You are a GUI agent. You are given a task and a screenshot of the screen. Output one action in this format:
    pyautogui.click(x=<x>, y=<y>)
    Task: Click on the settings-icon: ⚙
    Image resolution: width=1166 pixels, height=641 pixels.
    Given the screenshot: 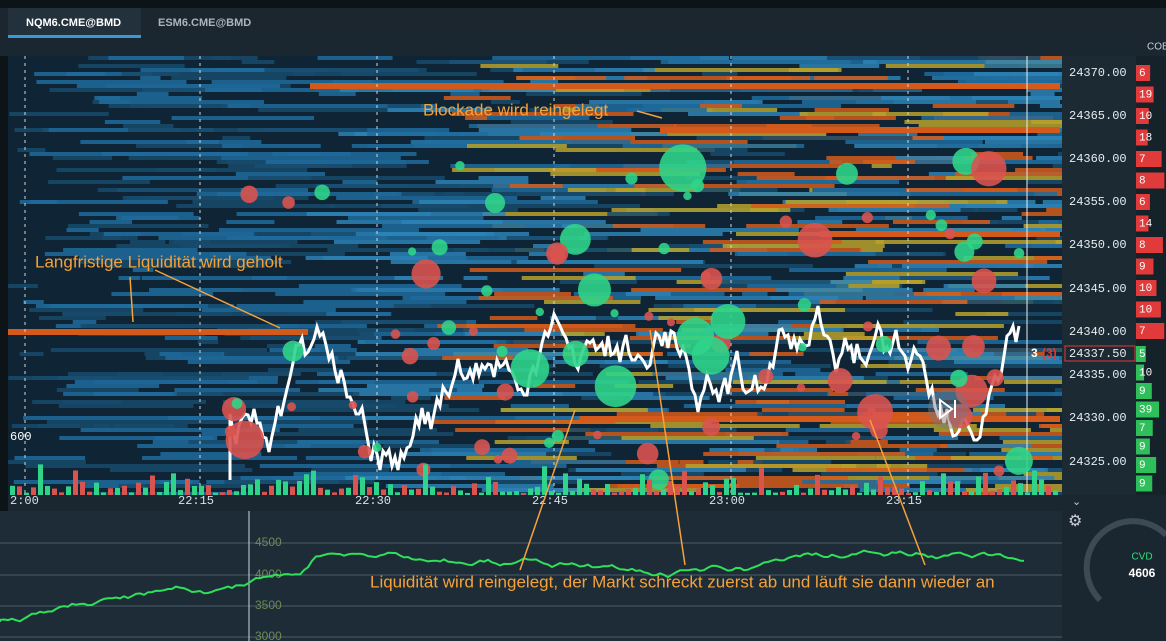 What is the action you would take?
    pyautogui.click(x=1075, y=521)
    